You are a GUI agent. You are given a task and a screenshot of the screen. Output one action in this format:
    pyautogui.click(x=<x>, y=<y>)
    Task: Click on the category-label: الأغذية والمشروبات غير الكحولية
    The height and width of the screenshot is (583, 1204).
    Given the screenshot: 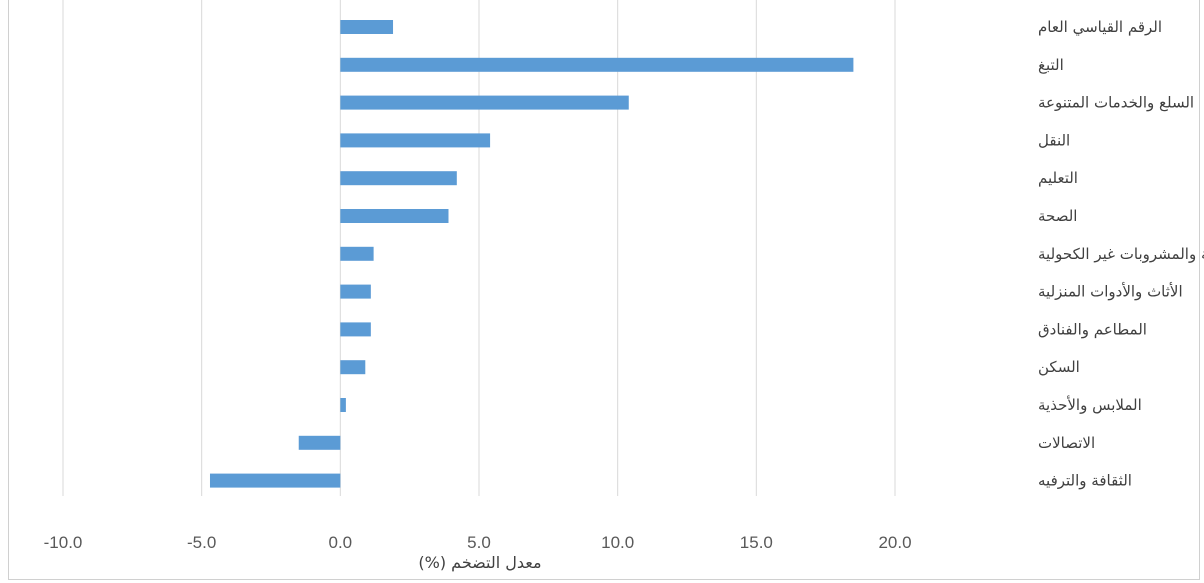 What is the action you would take?
    pyautogui.click(x=1121, y=253)
    